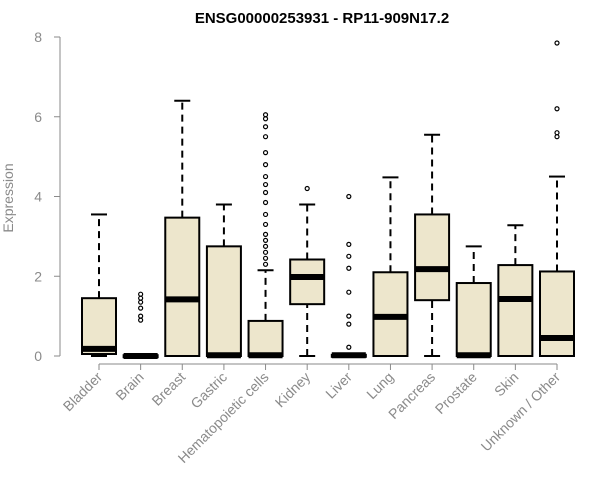  What do you see at coordinates (129, 386) in the screenshot?
I see `x-tick-label: Brain` at bounding box center [129, 386].